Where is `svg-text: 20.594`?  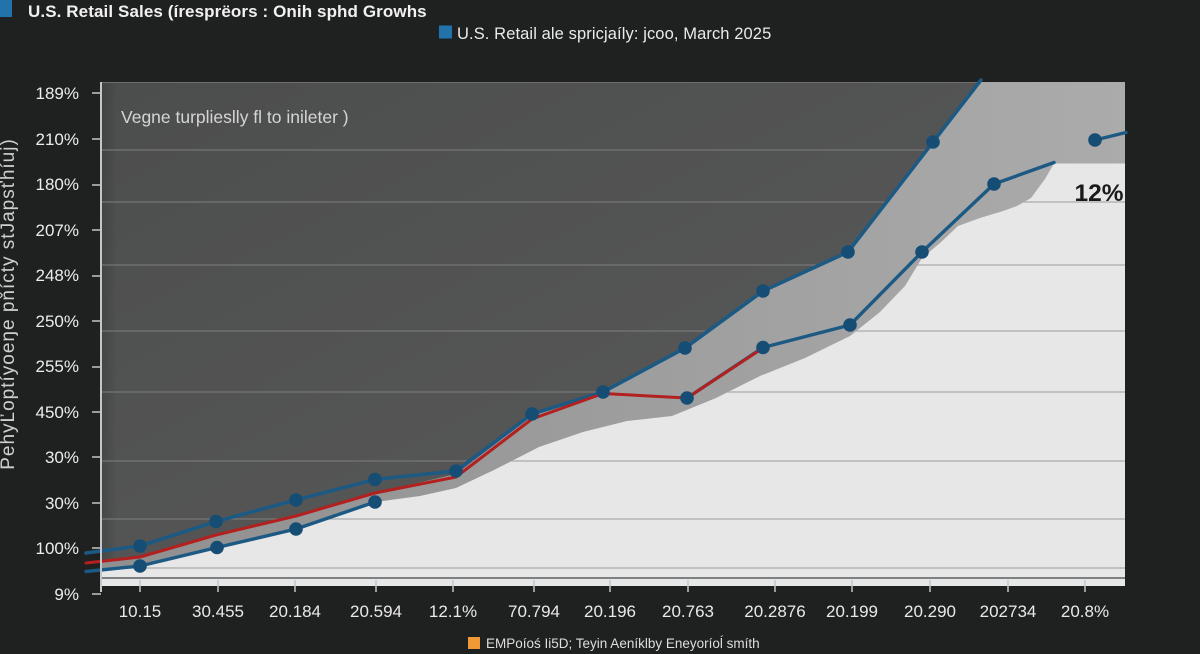 svg-text: 20.594 is located at coordinates (376, 611).